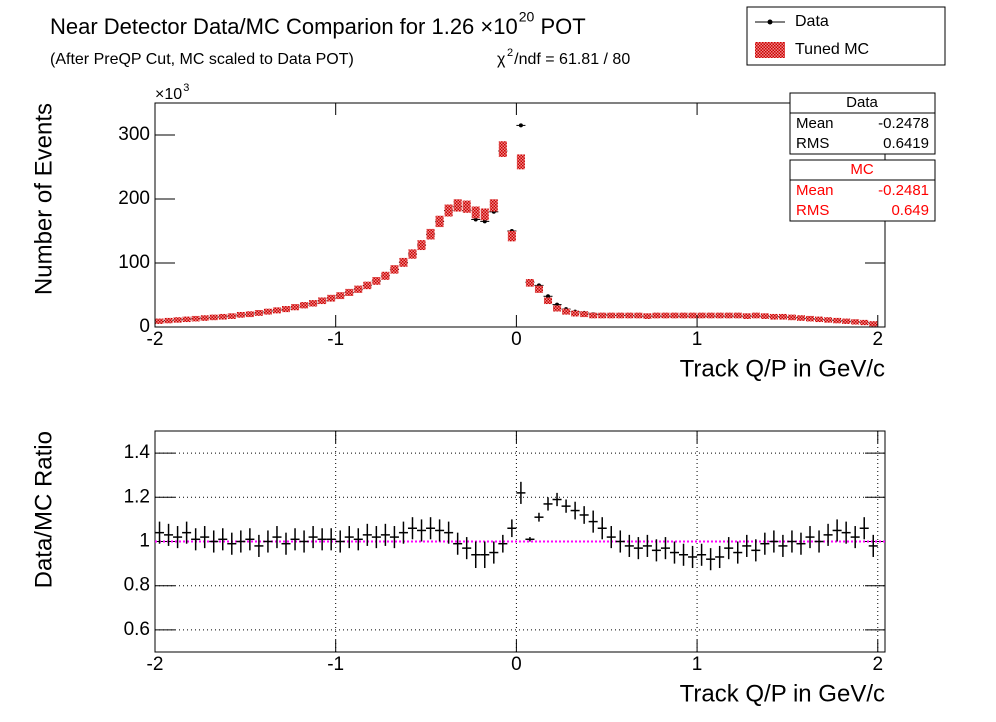 This screenshot has width=996, height=722. What do you see at coordinates (202, 59) in the screenshot?
I see `subtitle: (After PreQP Cut, MC scaled to Data POT)` at bounding box center [202, 59].